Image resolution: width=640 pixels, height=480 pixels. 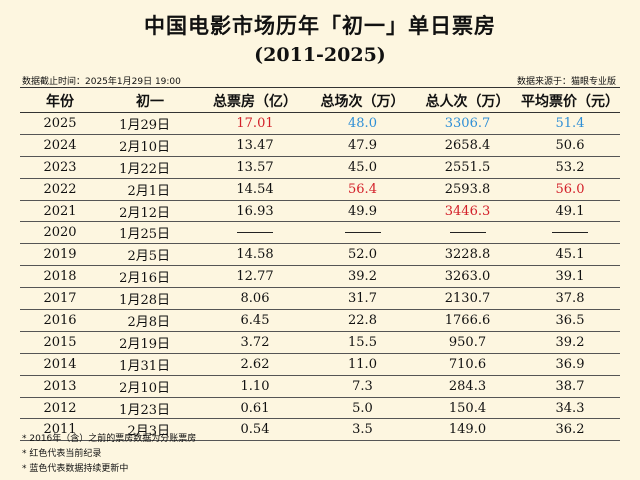 I want to click on cell-total-shows: 5.0, so click(x=362, y=408).